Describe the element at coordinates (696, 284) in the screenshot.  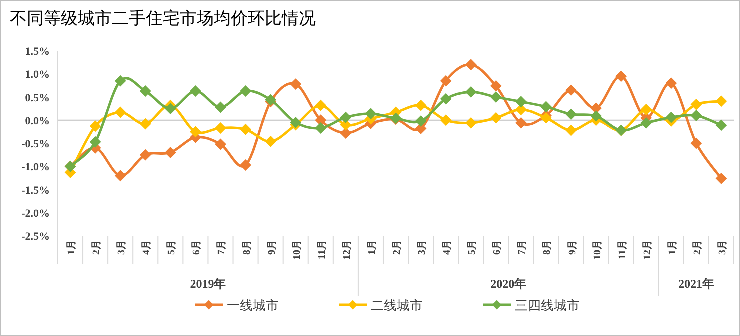
I see `text: 2021年` at that location.